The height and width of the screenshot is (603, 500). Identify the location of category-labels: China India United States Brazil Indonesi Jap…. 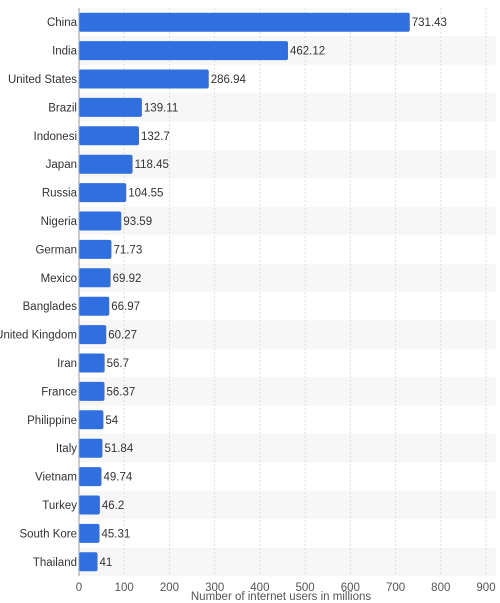
(39, 293).